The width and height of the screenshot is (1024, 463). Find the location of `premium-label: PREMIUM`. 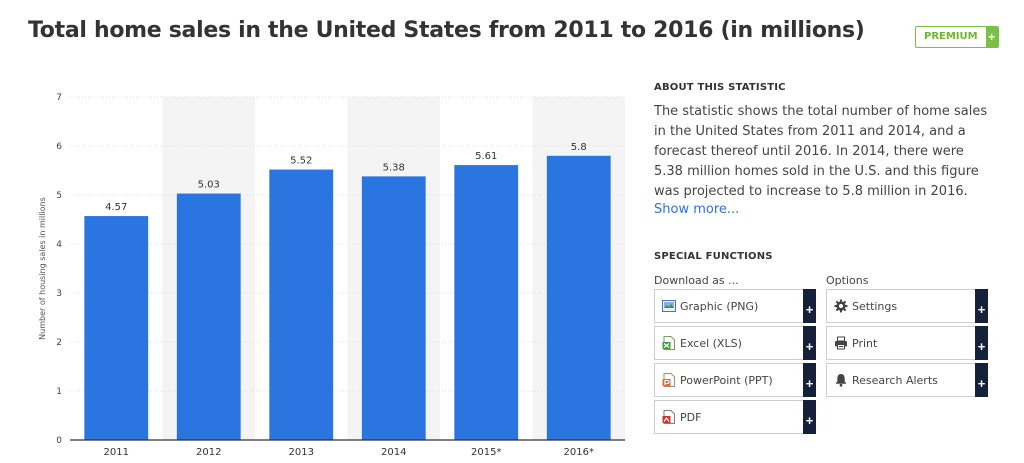

premium-label: PREMIUM is located at coordinates (951, 36).